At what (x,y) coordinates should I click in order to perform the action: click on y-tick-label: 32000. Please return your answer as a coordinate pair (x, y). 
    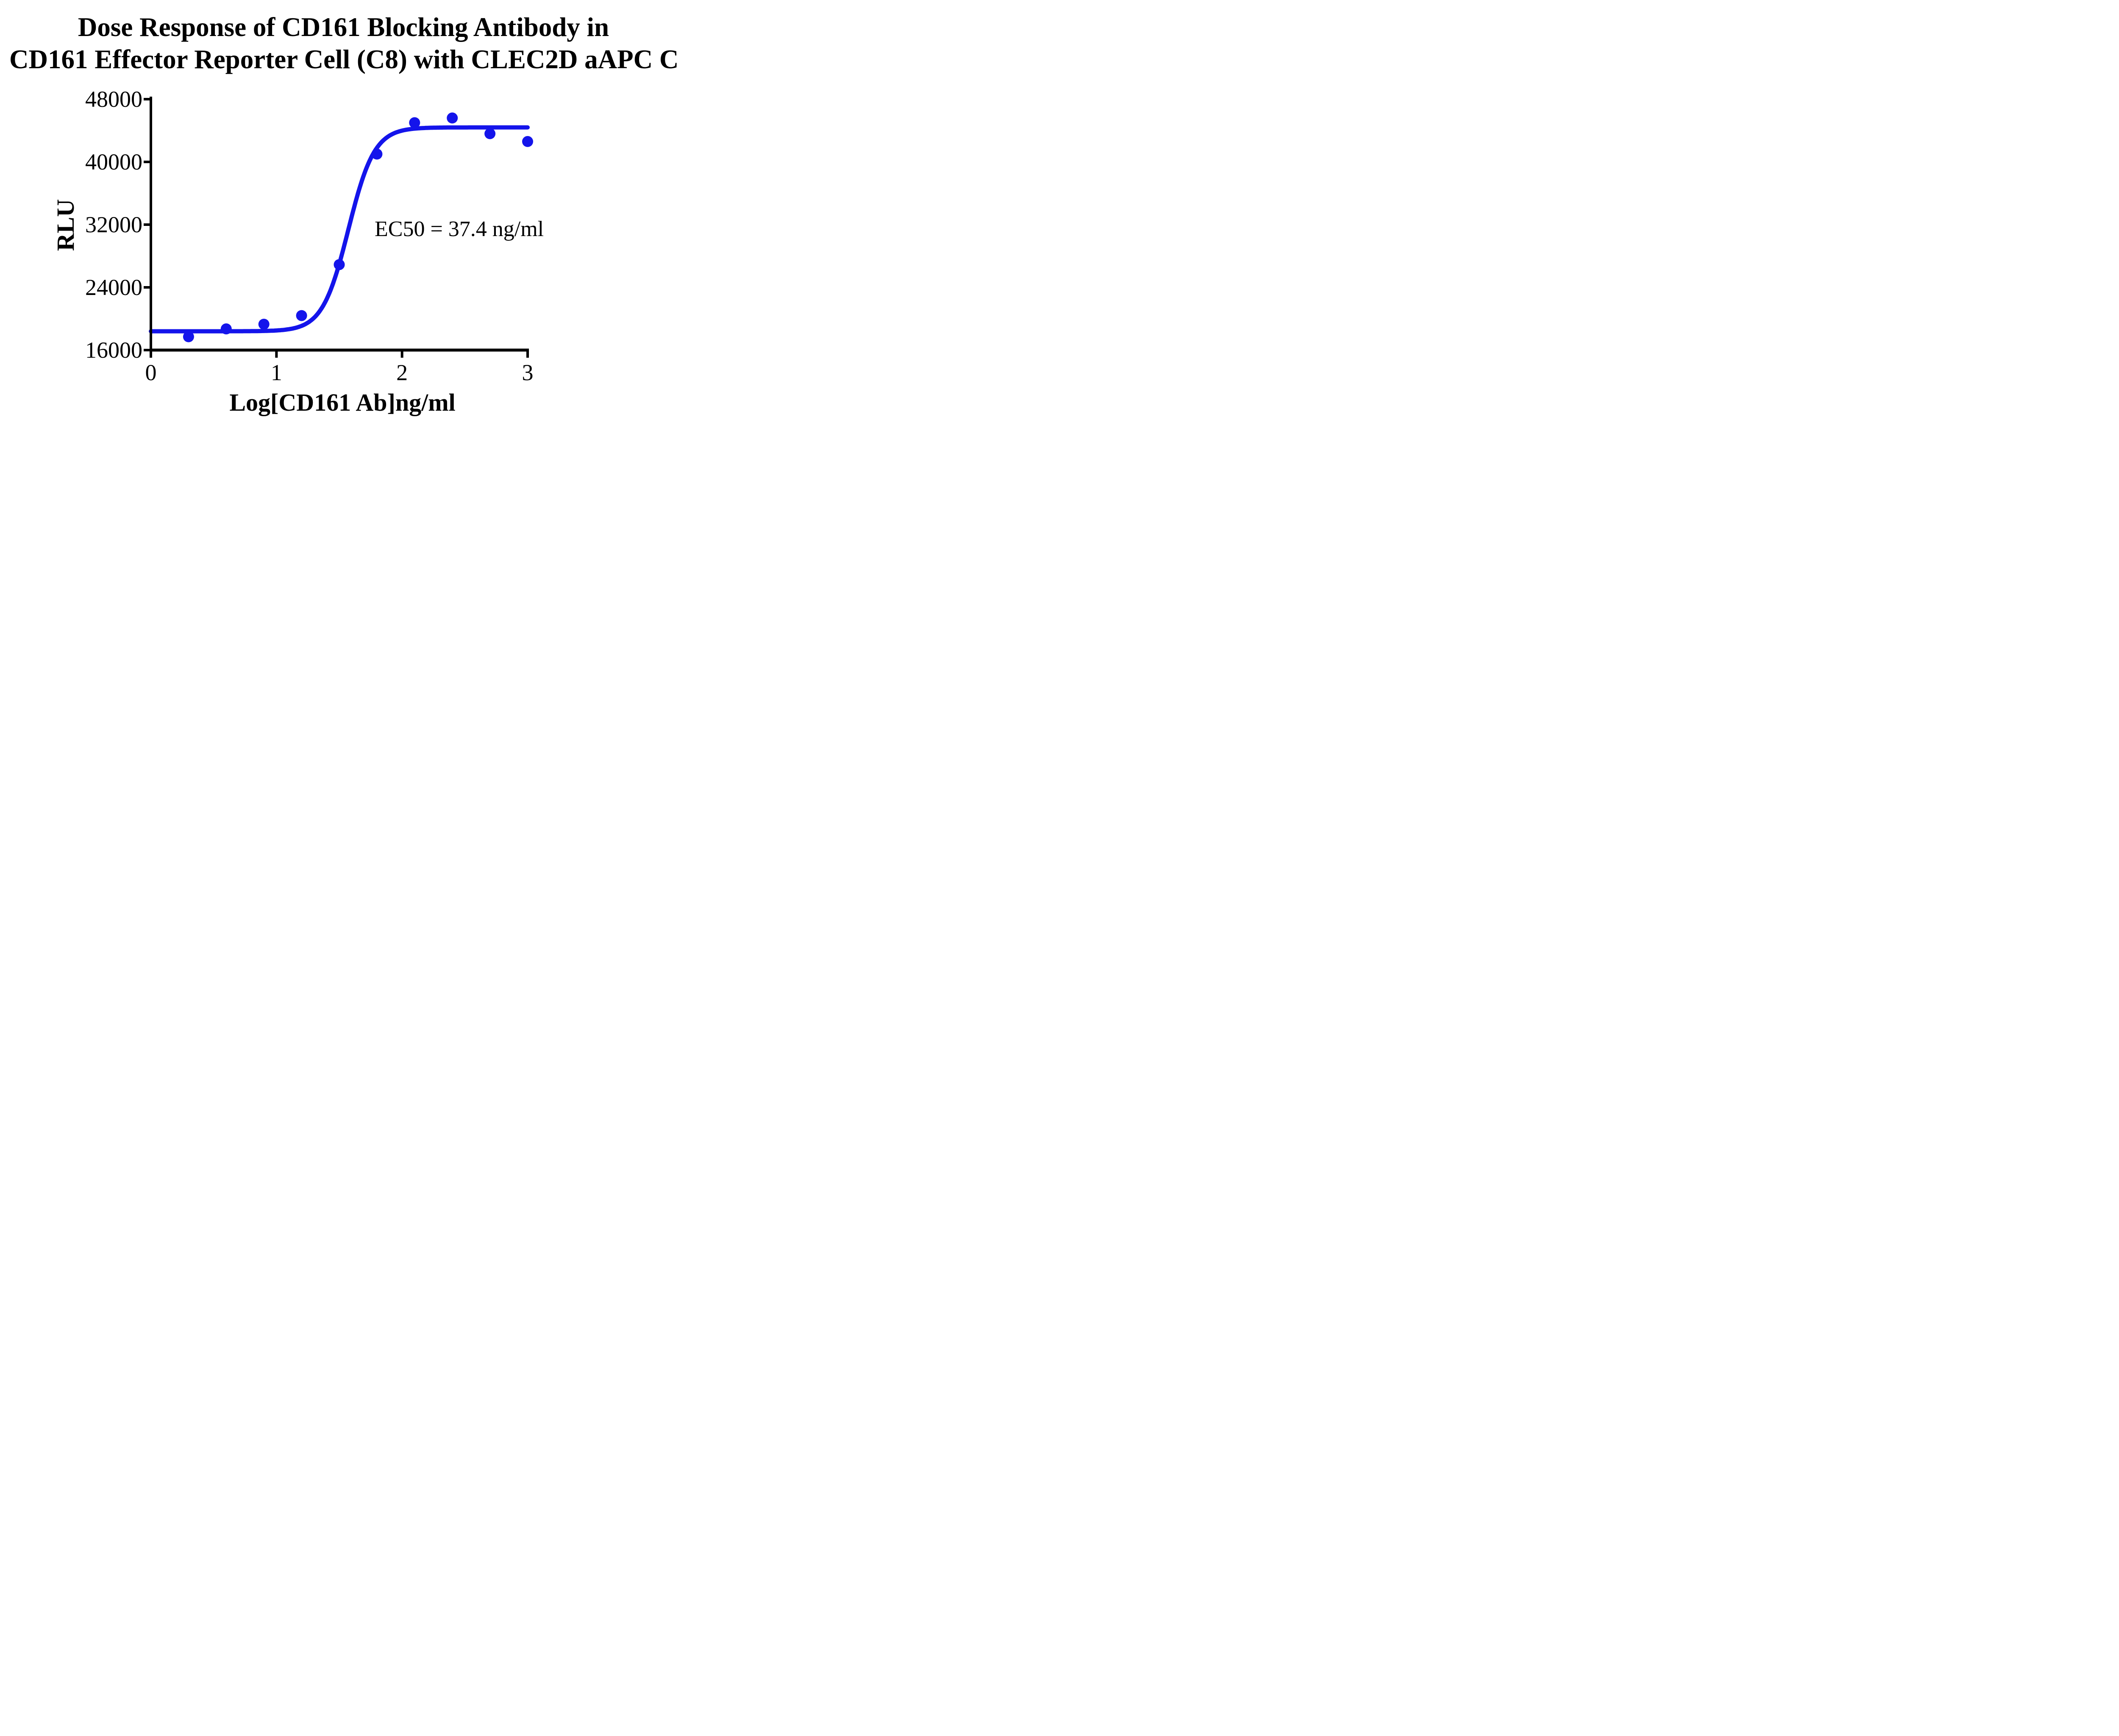
    Looking at the image, I should click on (113, 224).